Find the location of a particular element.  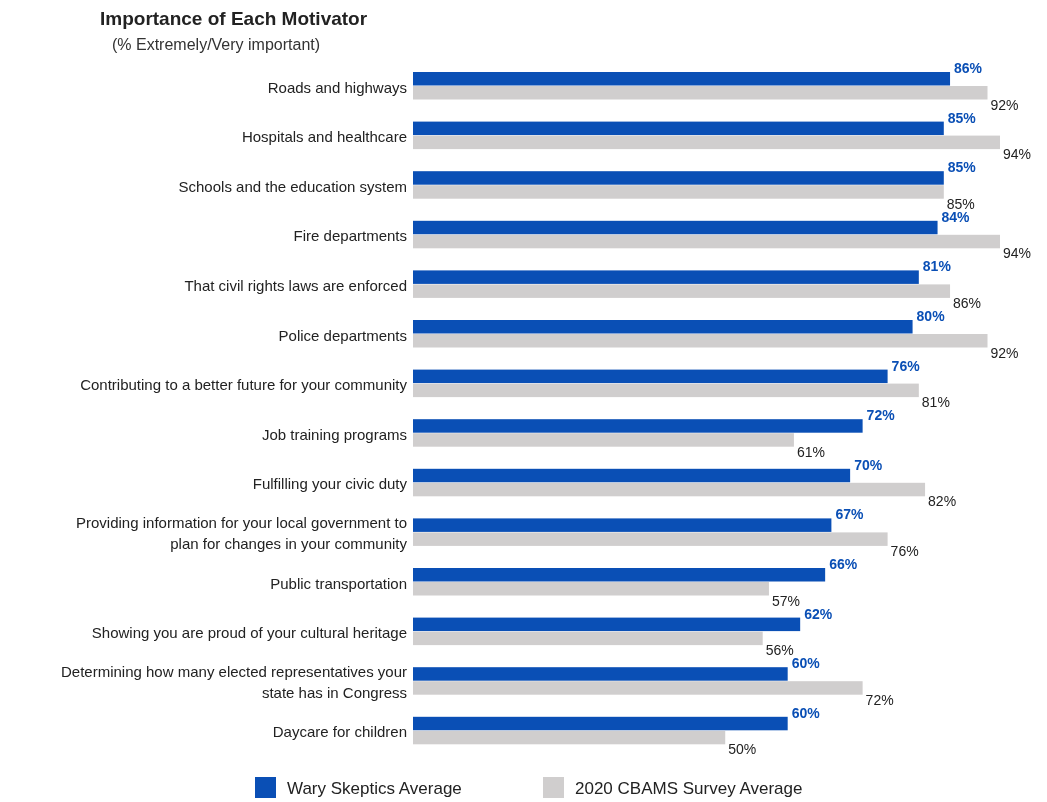

legend-label: Wary Skeptics Average is located at coordinates (374, 788).